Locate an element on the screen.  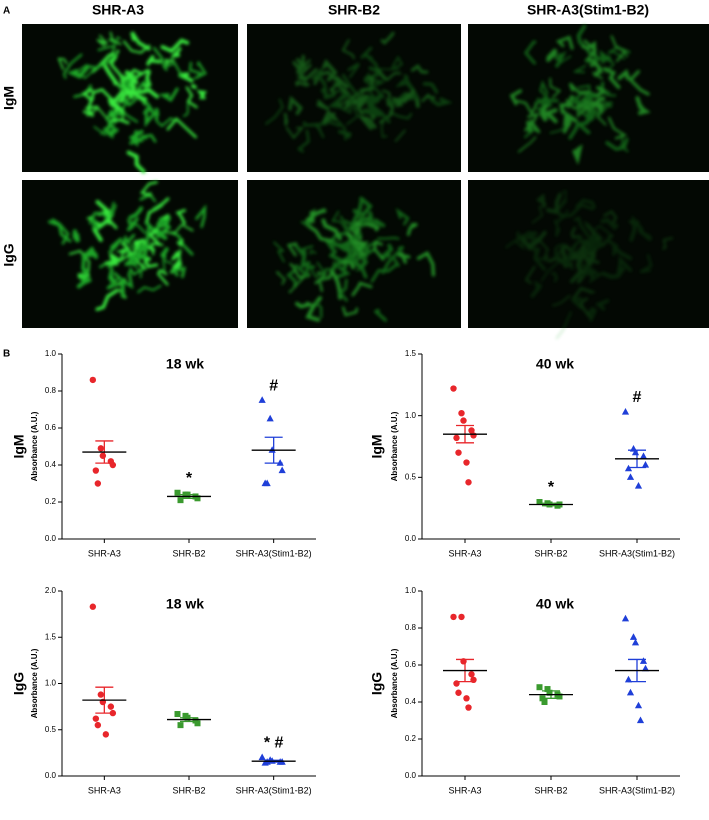
chart-title: 18 wk is located at coordinates (185, 604).